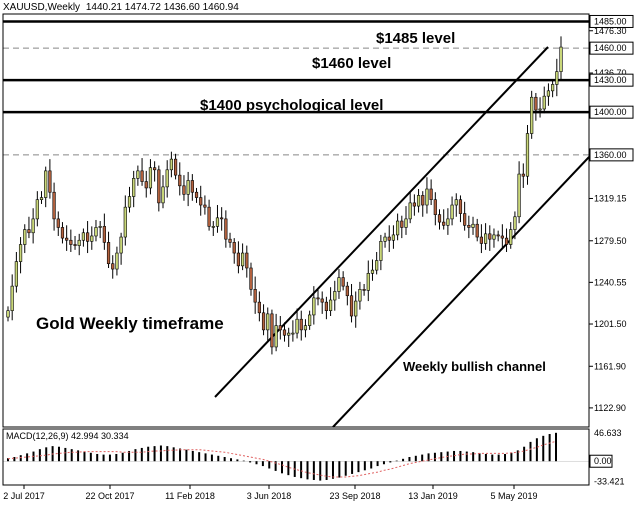  Describe the element at coordinates (610, 241) in the screenshot. I see `price-tick-label-8: 1279.50` at that location.